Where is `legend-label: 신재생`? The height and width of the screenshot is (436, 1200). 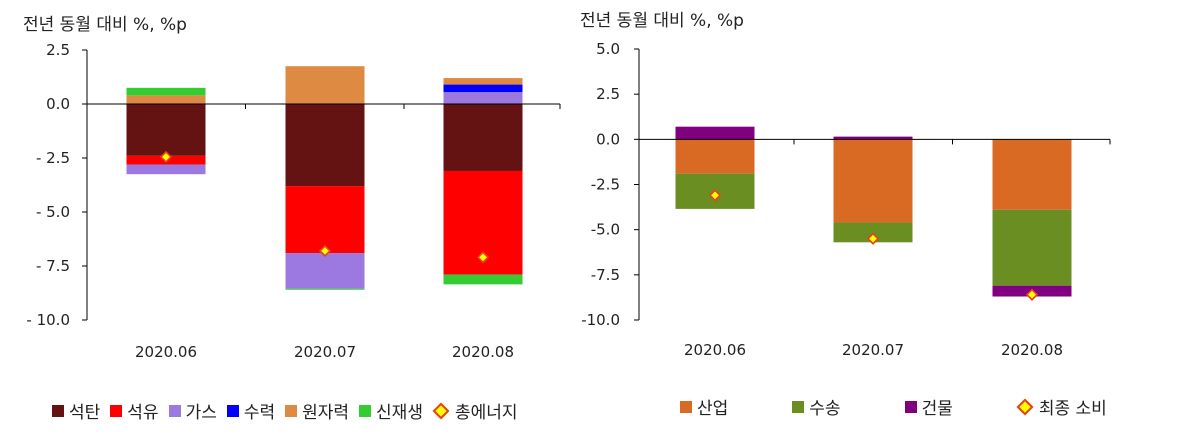
legend-label: 신재생 is located at coordinates (399, 413).